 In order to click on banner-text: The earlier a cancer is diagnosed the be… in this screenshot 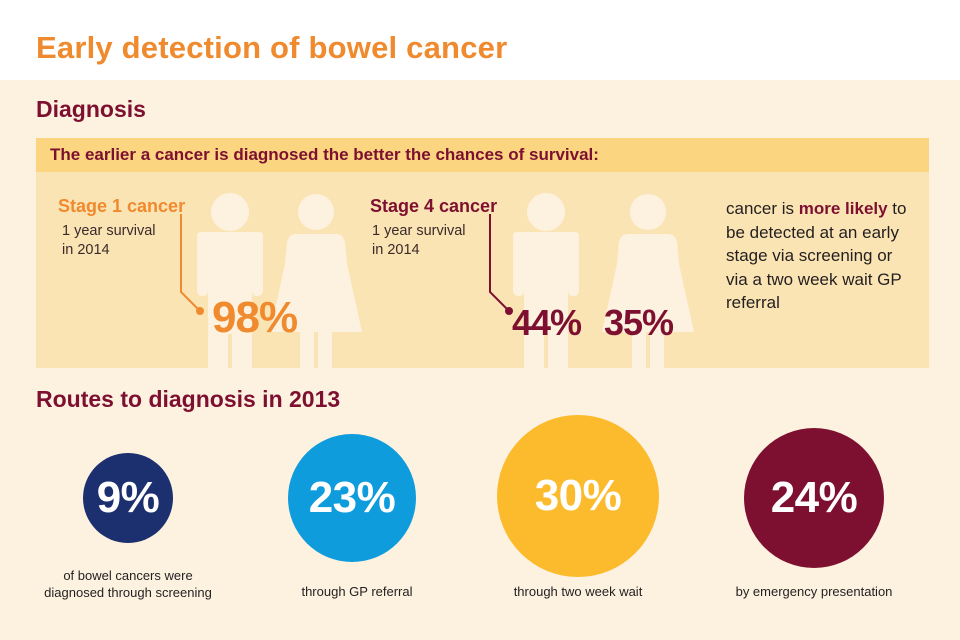, I will do `click(324, 154)`.